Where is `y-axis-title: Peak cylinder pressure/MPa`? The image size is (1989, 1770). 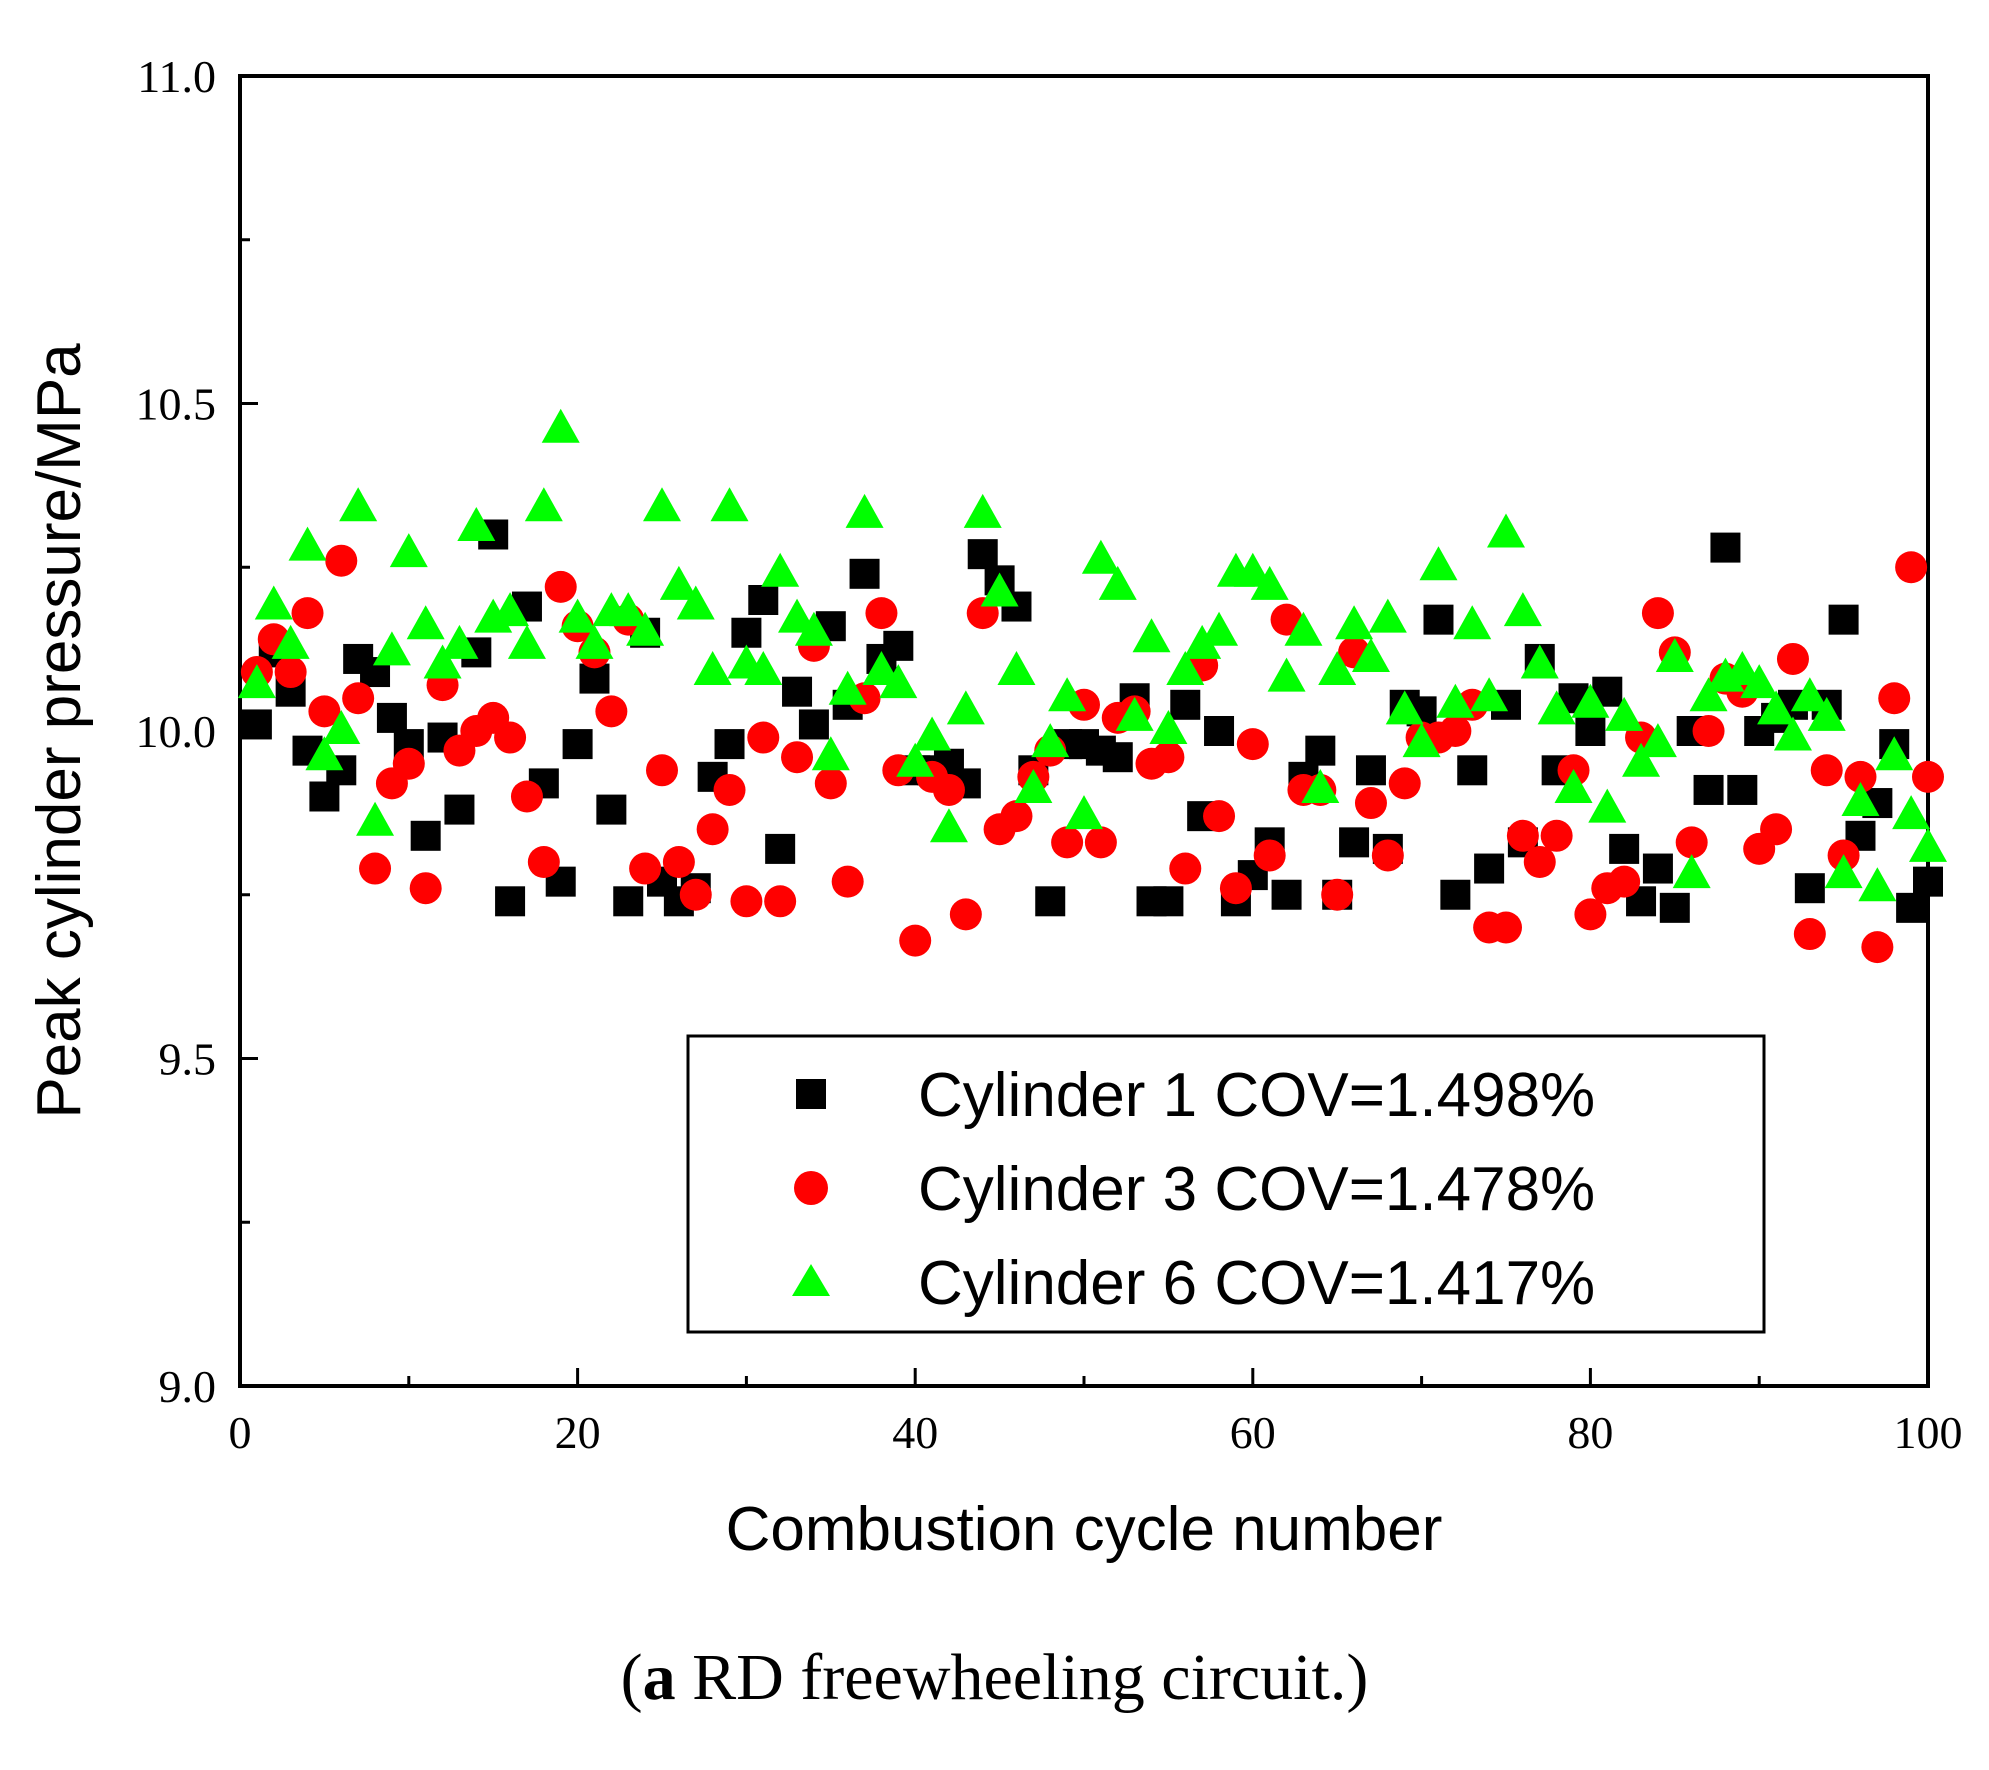 y-axis-title: Peak cylinder pressure/MPa is located at coordinates (59, 731).